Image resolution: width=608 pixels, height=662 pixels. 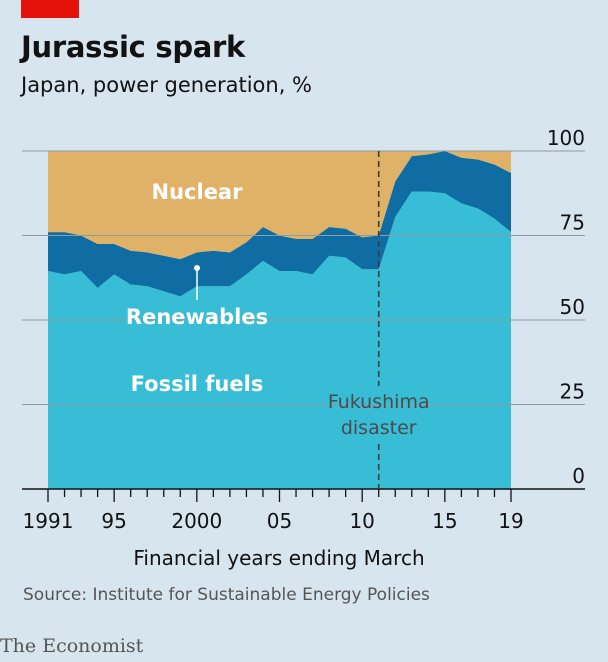 What do you see at coordinates (50, 9) in the screenshot?
I see `brand-red-tag` at bounding box center [50, 9].